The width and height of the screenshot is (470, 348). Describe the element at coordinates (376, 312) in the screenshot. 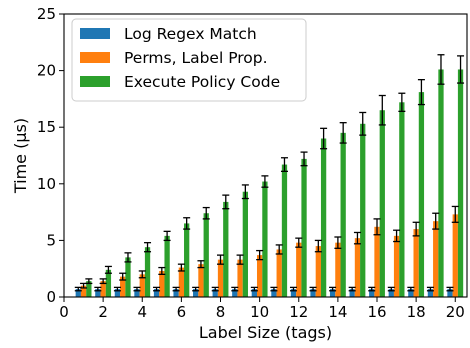

I see `x-tick-label: 16` at that location.